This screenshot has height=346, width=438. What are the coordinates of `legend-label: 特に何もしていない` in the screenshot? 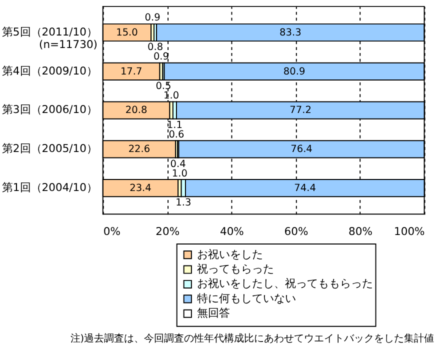 It's located at (246, 298).